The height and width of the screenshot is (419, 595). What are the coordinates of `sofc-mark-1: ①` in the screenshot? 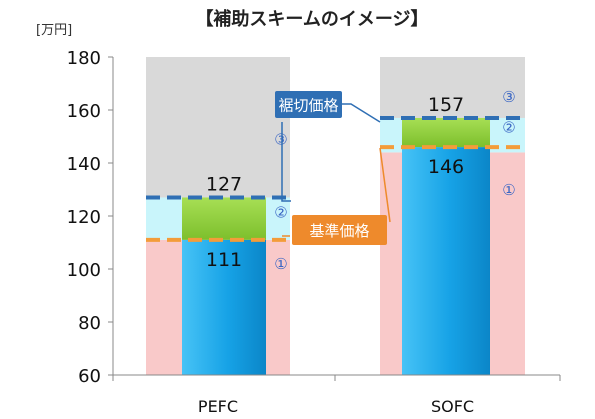 It's located at (508, 190).